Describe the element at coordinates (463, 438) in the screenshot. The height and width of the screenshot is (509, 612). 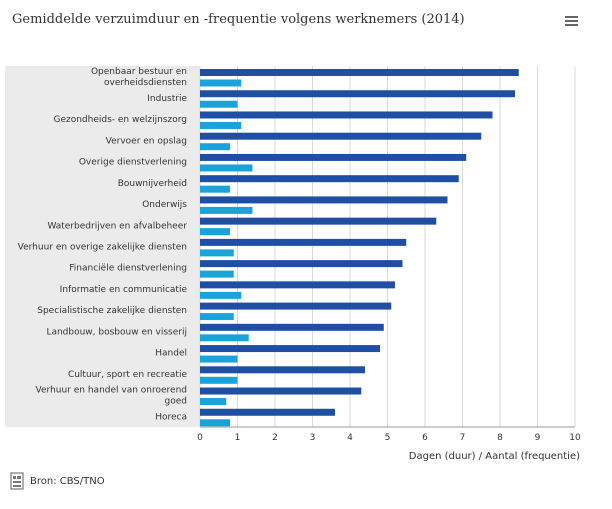
I see `x-tick-label: 7` at that location.